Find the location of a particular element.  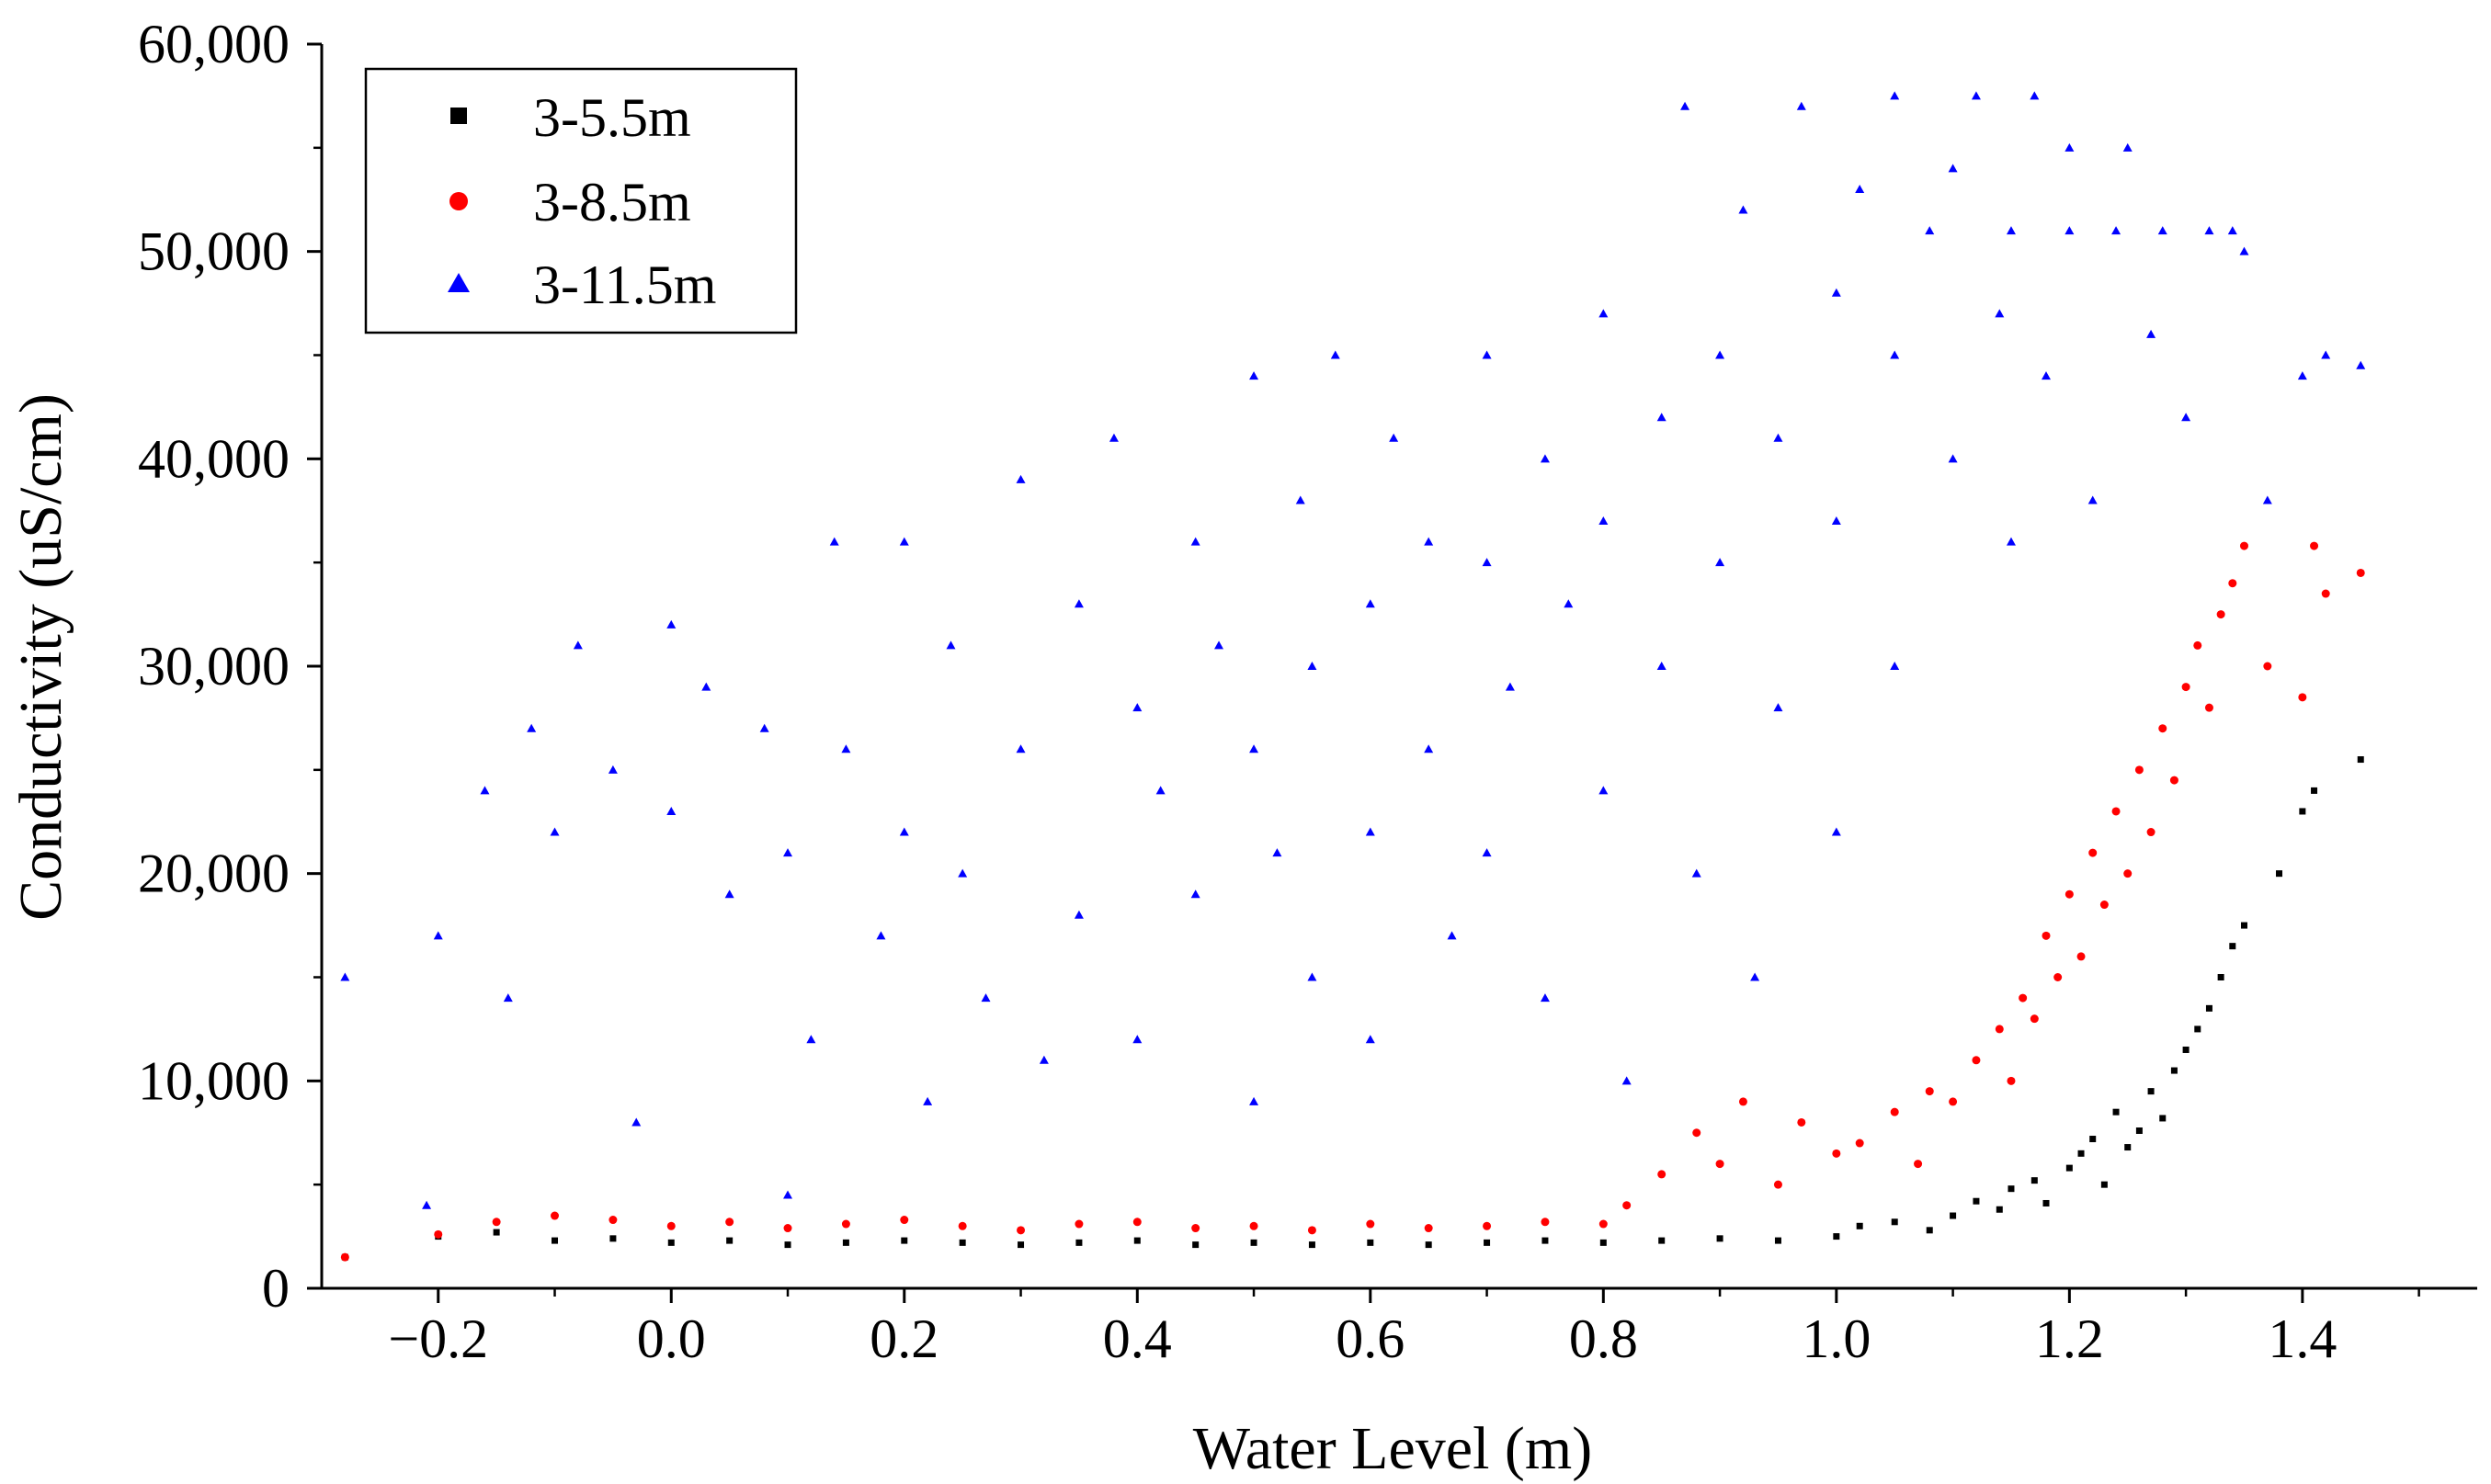

y-tick-label: 10,000 is located at coordinates (214, 1080).